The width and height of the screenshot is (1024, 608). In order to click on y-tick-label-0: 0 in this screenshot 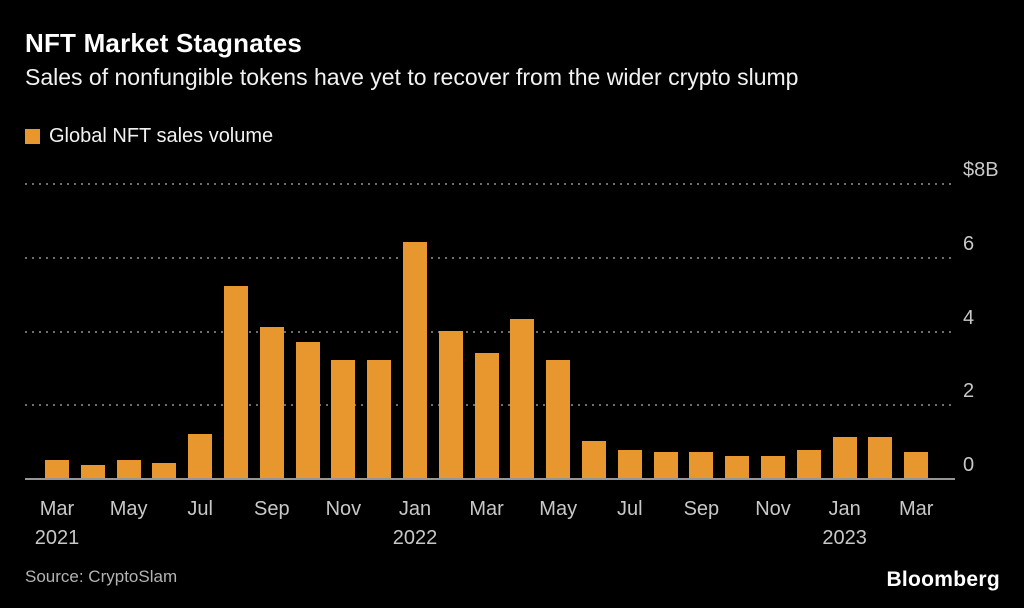, I will do `click(969, 465)`.